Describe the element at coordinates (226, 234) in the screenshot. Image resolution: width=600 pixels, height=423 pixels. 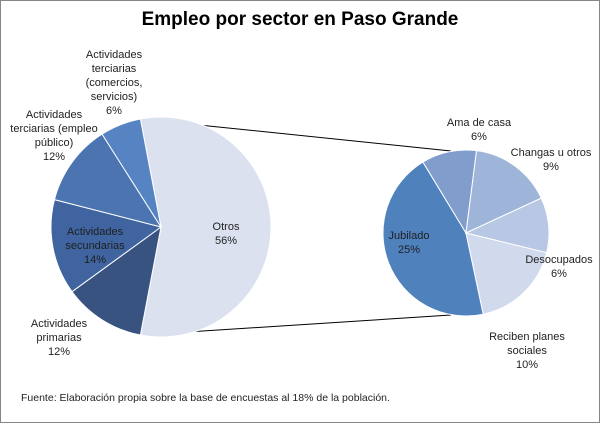
I see `label-otros: Otros 56%` at that location.